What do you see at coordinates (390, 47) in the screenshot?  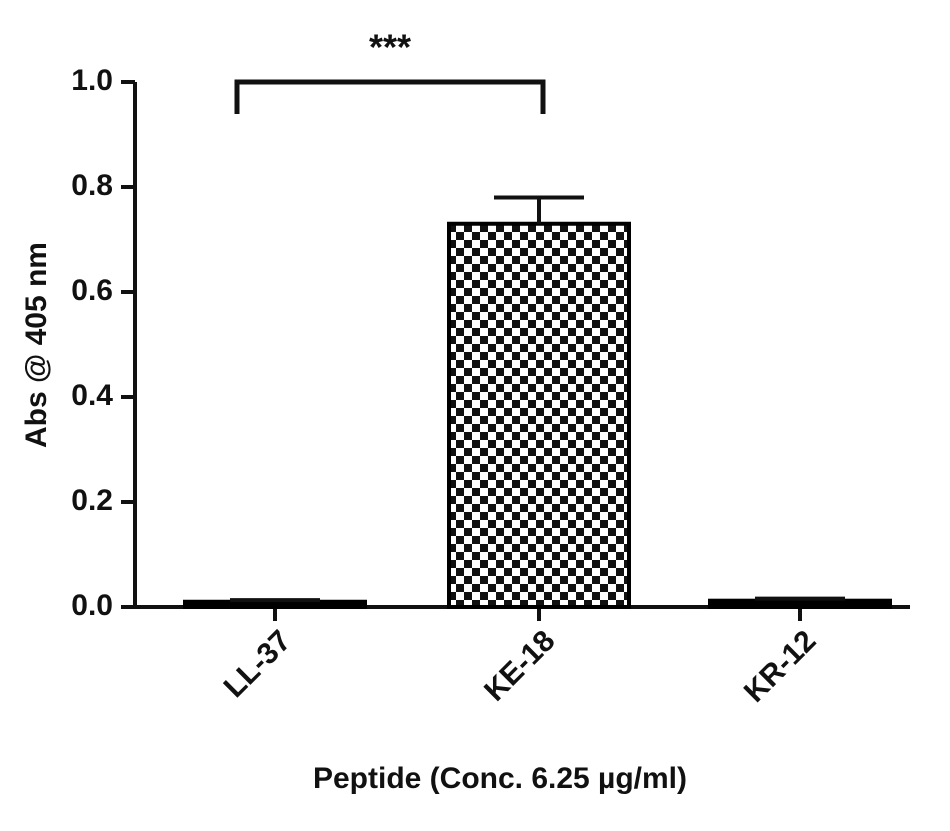 I see `significance-label: ***` at bounding box center [390, 47].